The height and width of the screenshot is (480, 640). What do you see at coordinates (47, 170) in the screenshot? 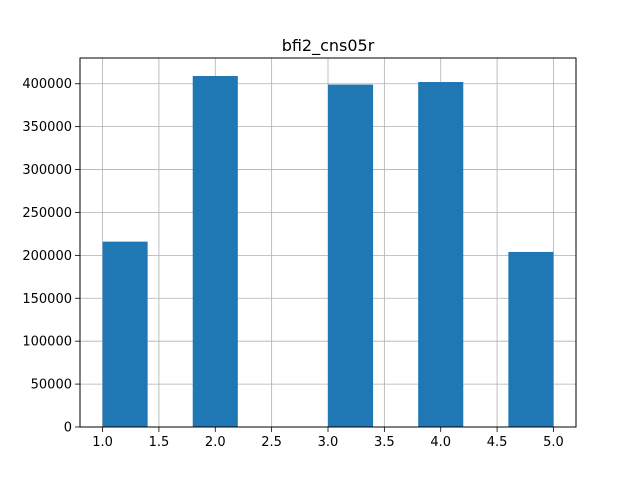
I see `y-tick-label: 300000` at bounding box center [47, 170].